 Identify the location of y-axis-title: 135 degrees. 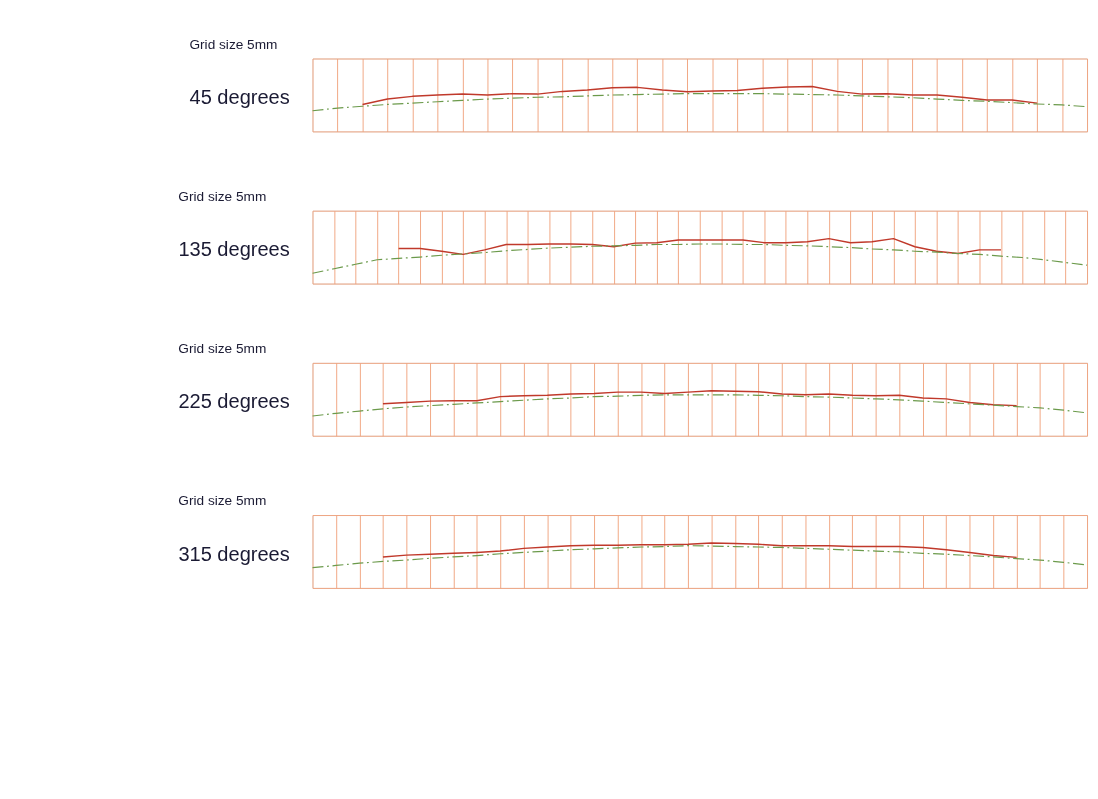
(234, 249).